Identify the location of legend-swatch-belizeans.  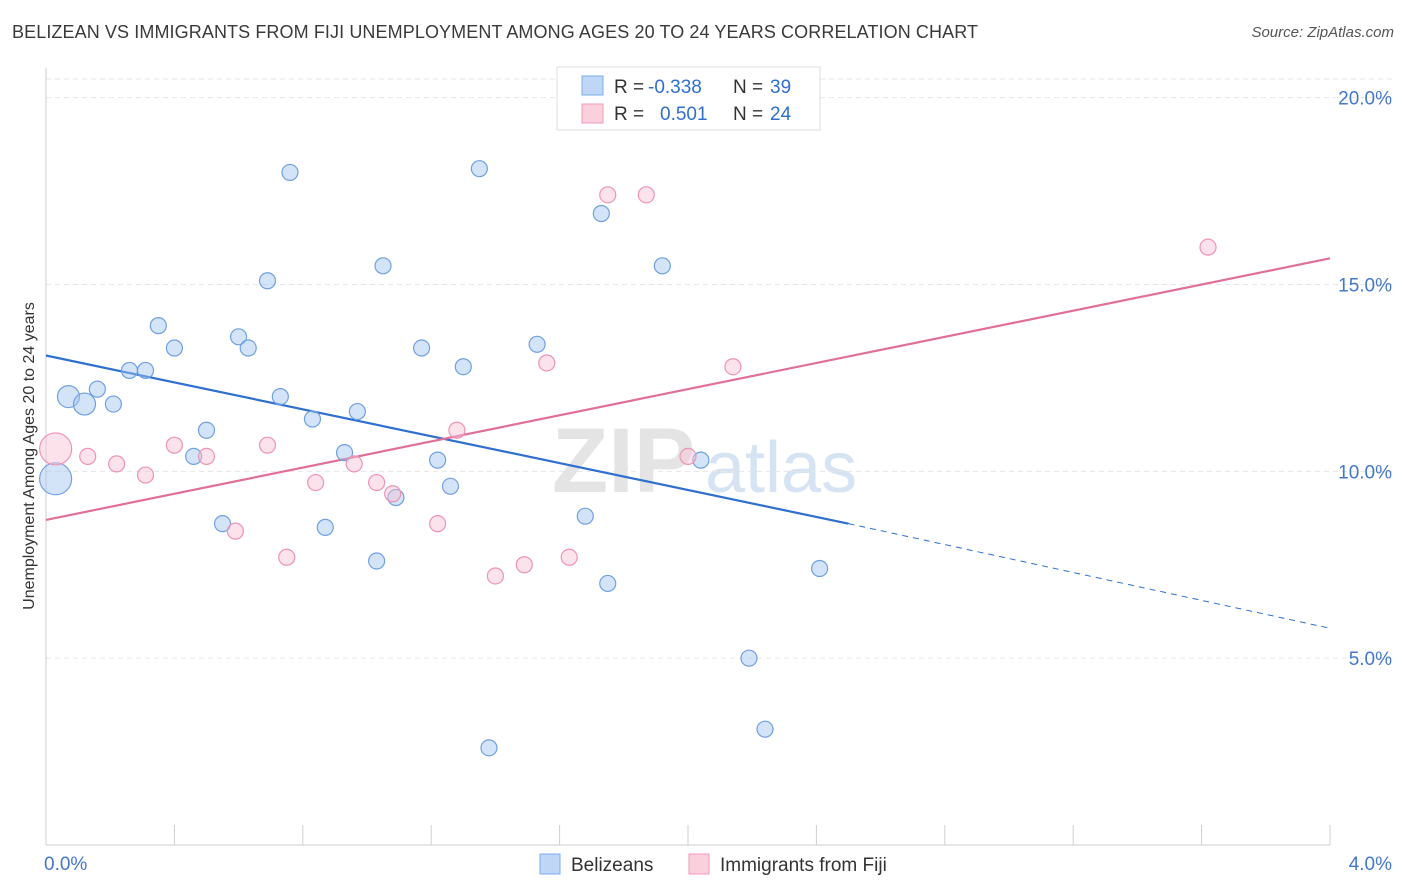
(592, 85).